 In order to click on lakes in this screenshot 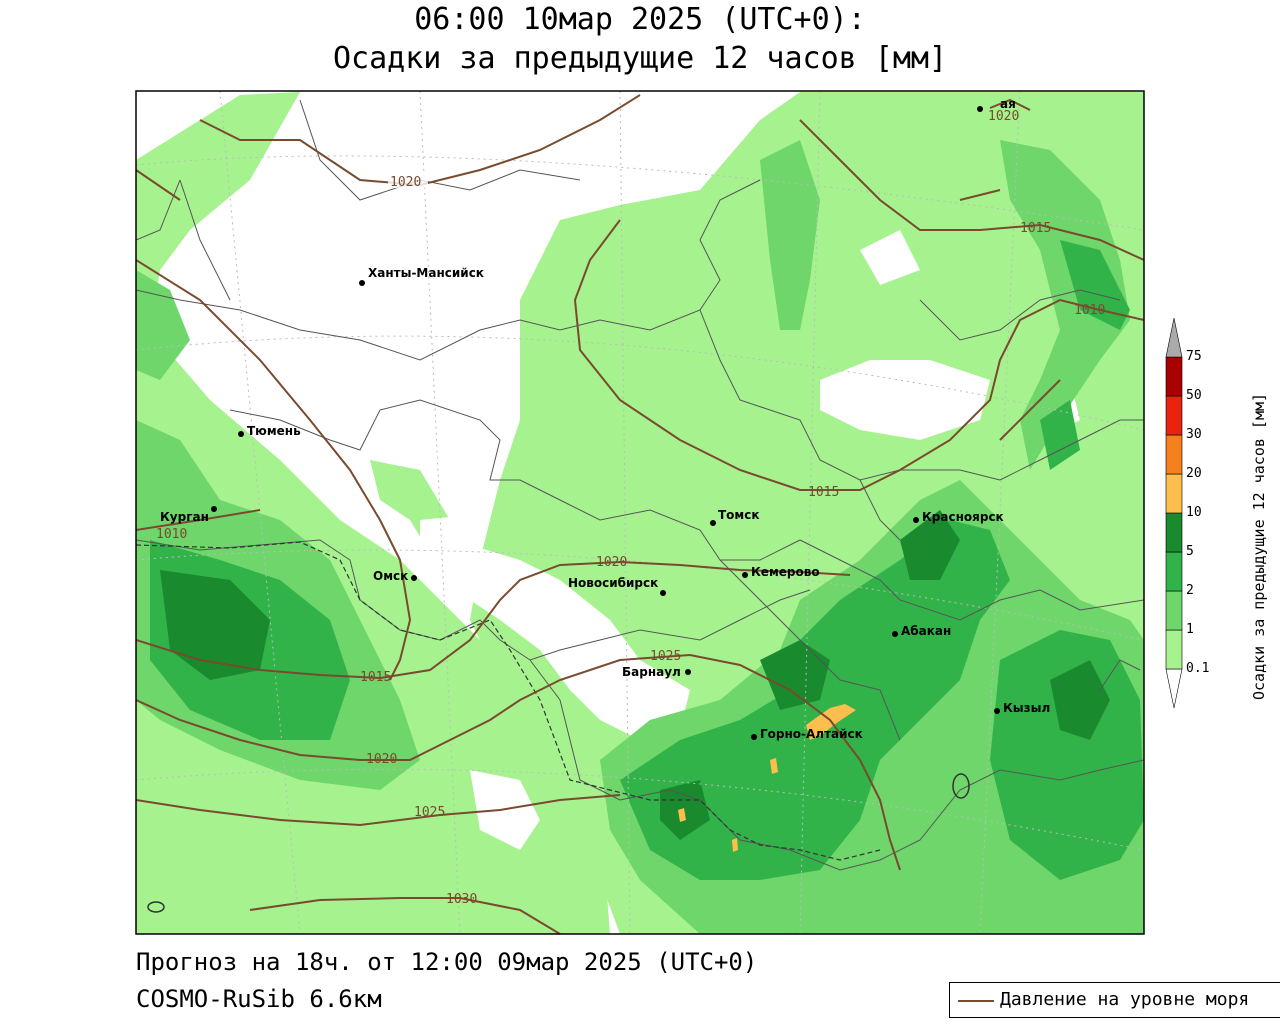, I will do `click(558, 843)`.